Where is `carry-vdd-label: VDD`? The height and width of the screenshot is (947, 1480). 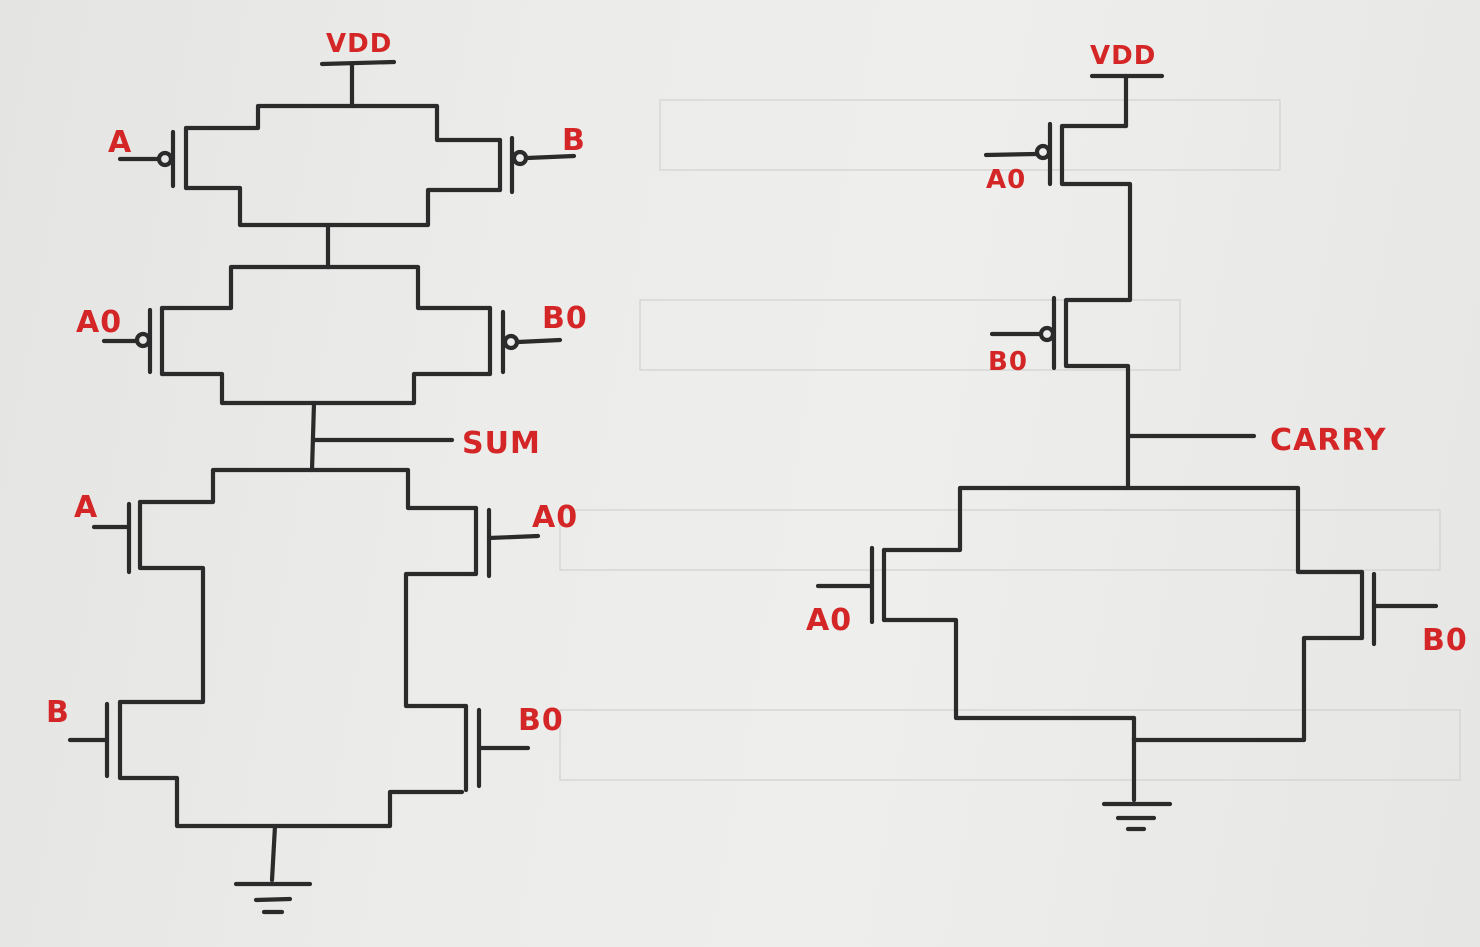 carry-vdd-label: VDD is located at coordinates (1123, 56).